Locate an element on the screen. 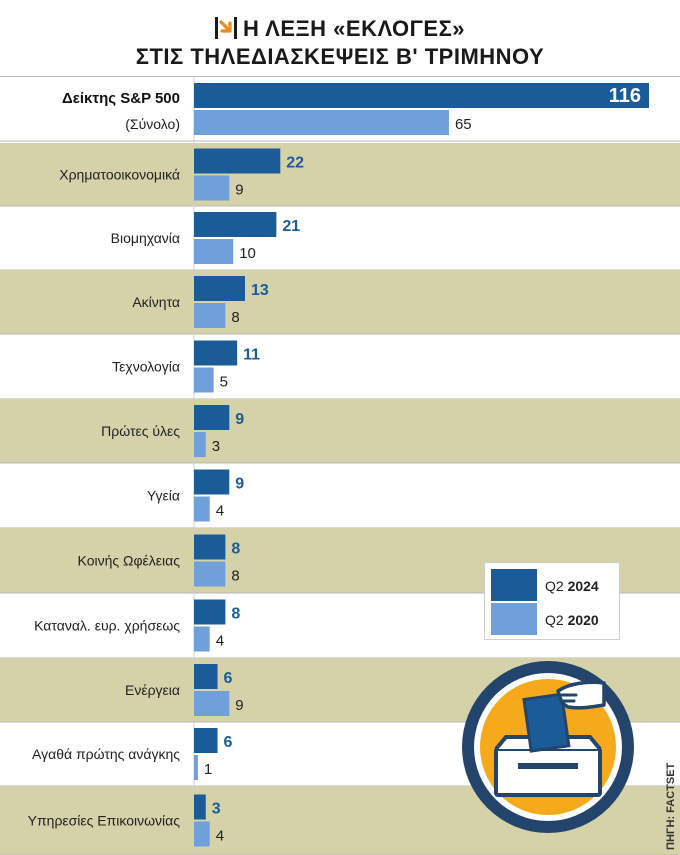 The height and width of the screenshot is (855, 680). data-label-q2-2024: 11 is located at coordinates (251, 355).